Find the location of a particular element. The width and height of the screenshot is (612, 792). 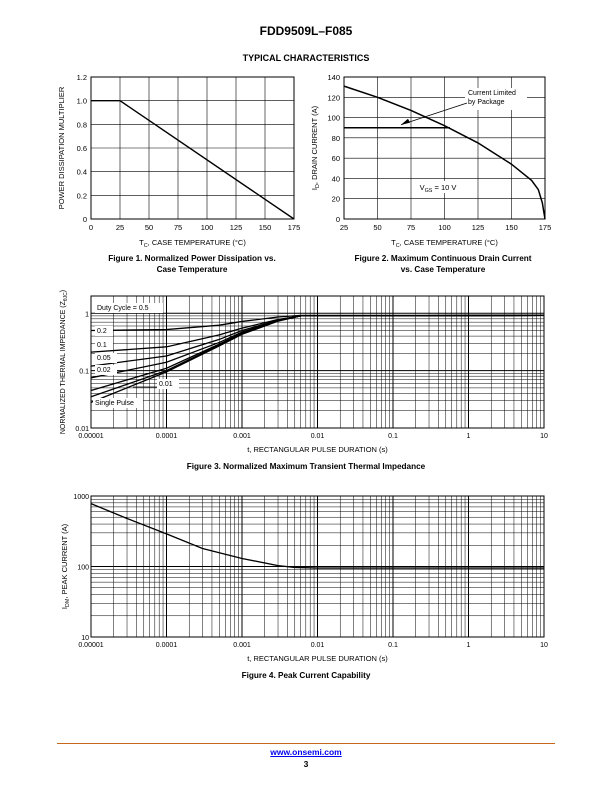

series-label: 0.1 is located at coordinates (102, 345).